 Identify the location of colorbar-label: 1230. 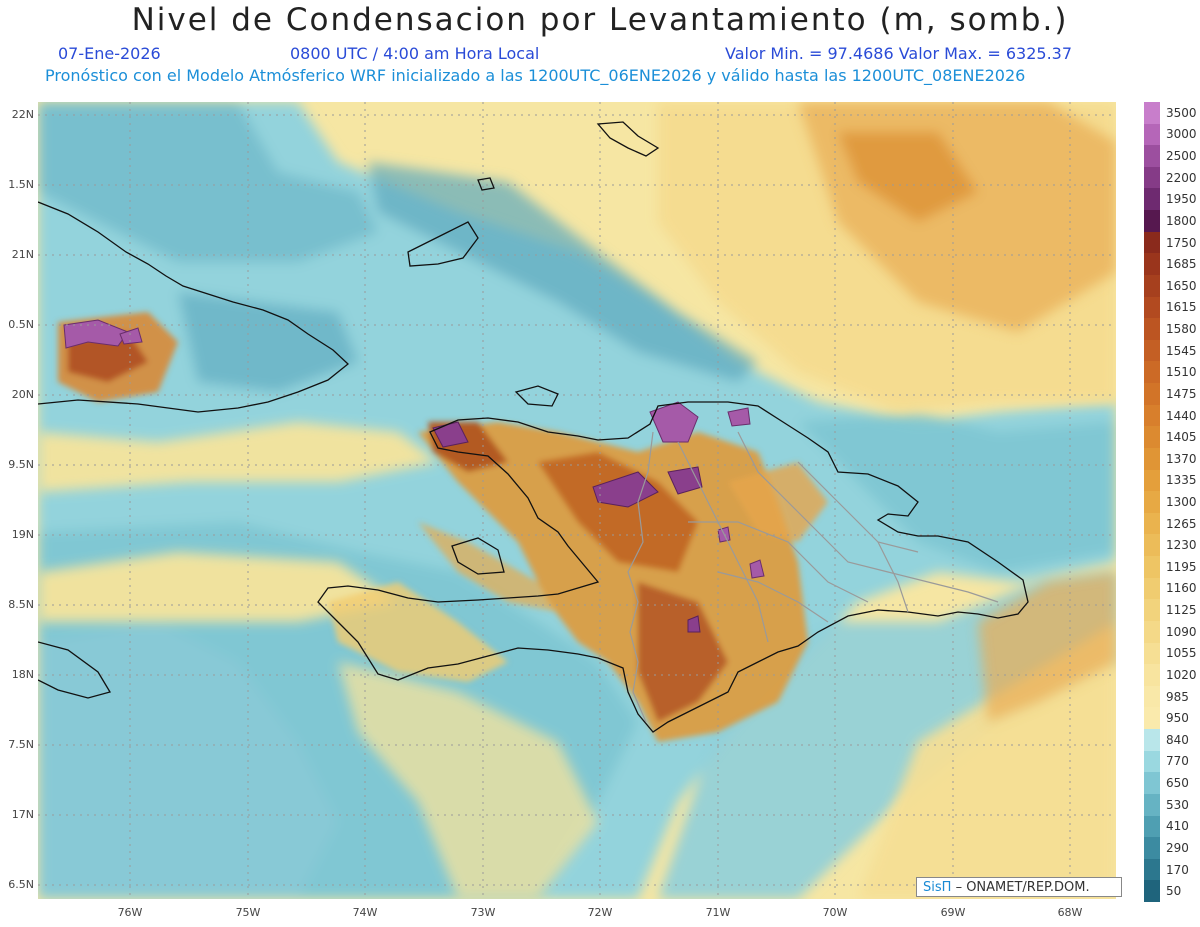
(1181, 545).